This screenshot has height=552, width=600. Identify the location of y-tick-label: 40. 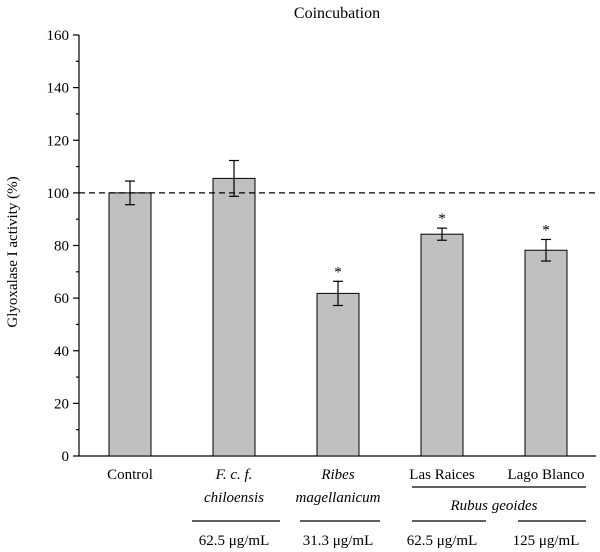
(61, 352).